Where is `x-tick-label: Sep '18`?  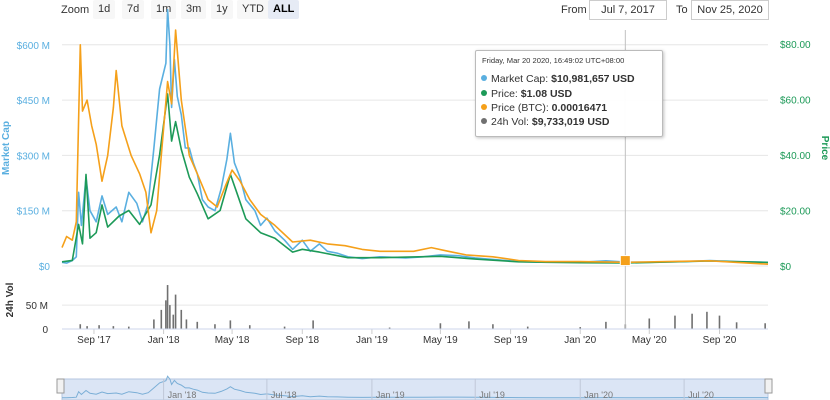
x-tick-label: Sep '18 is located at coordinates (302, 340).